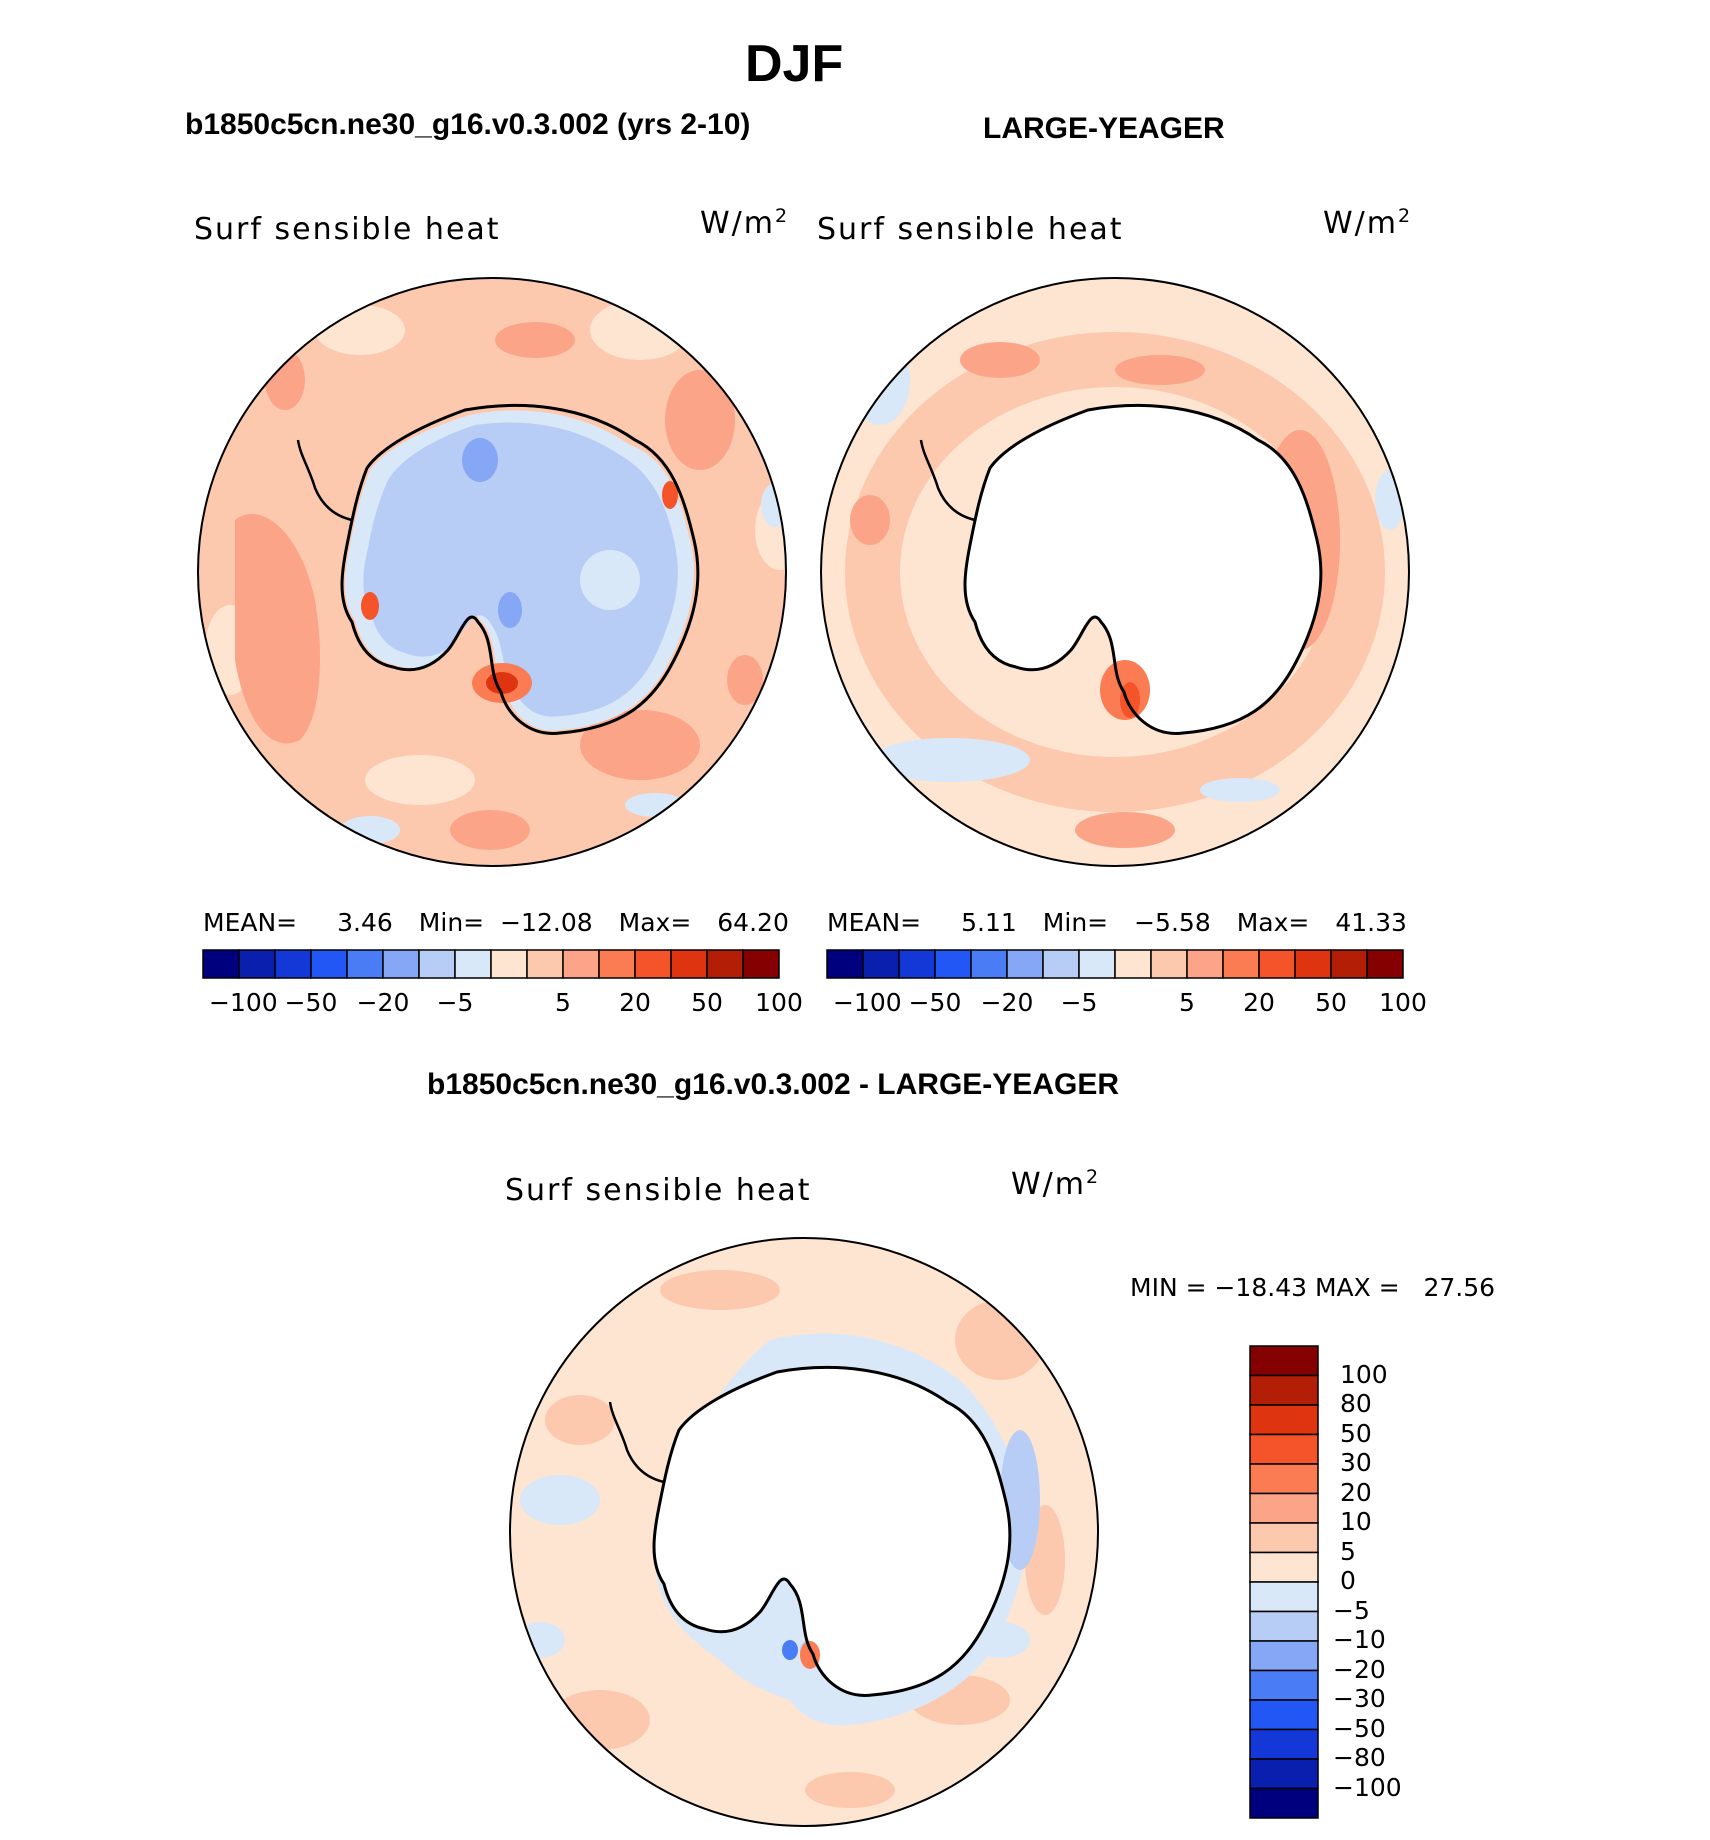 The width and height of the screenshot is (1710, 1840). I want to click on colorbar-tick-label: −30, so click(1359, 1698).